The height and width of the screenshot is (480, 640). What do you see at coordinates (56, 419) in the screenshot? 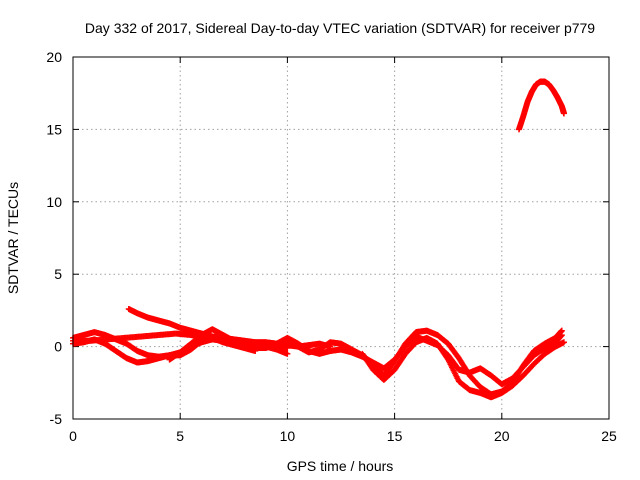
I see `y-tick-label: -5` at bounding box center [56, 419].